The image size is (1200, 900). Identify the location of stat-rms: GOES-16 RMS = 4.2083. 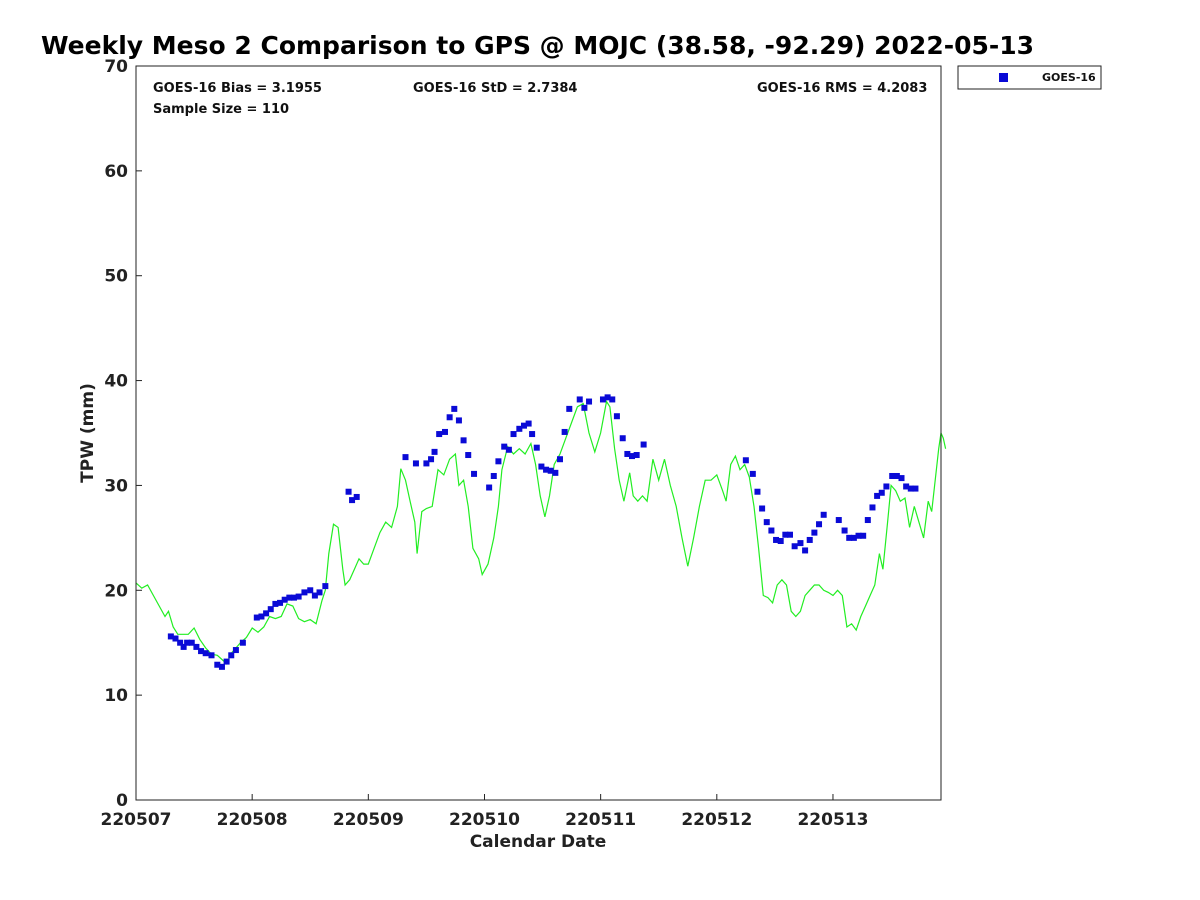
(842, 88).